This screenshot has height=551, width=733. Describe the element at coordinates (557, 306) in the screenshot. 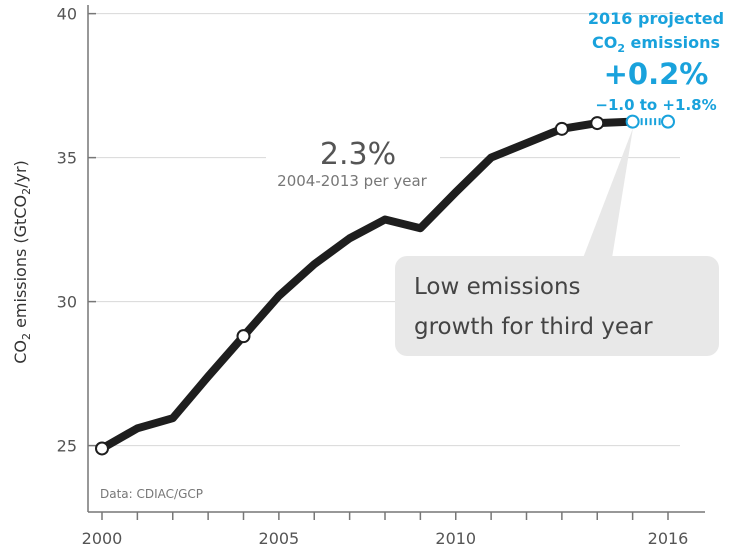

I see `callout-box` at that location.